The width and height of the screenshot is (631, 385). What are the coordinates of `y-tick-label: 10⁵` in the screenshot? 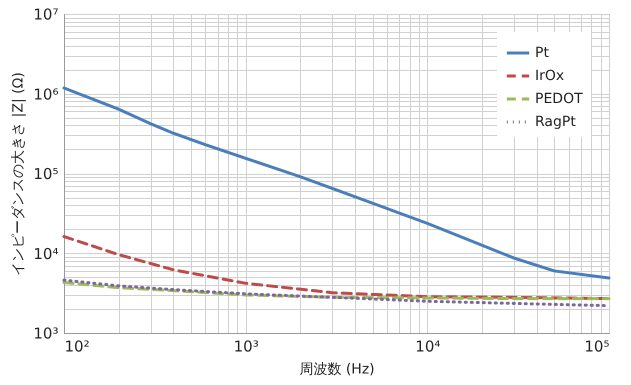 It's located at (45, 174).